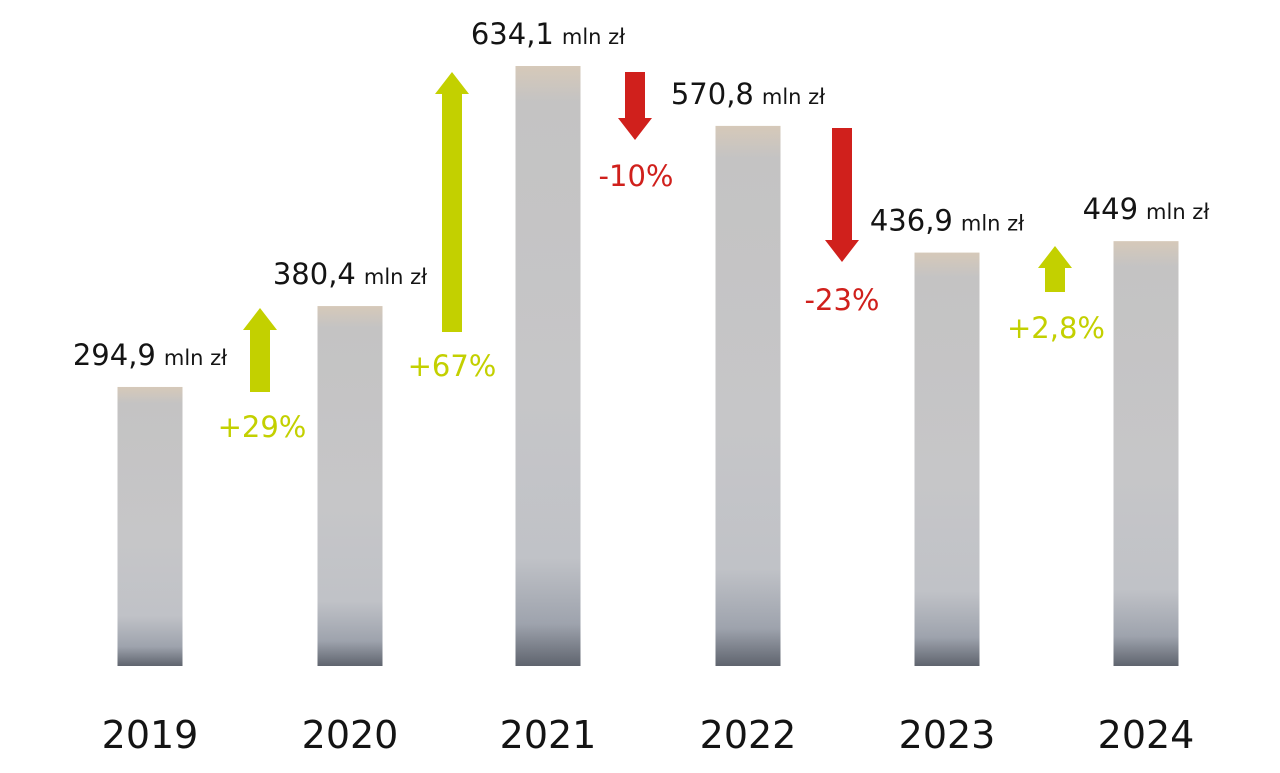 This screenshot has height=773, width=1280. Describe the element at coordinates (748, 94) in the screenshot. I see `value-label-2022: 570,8 mln zł` at that location.